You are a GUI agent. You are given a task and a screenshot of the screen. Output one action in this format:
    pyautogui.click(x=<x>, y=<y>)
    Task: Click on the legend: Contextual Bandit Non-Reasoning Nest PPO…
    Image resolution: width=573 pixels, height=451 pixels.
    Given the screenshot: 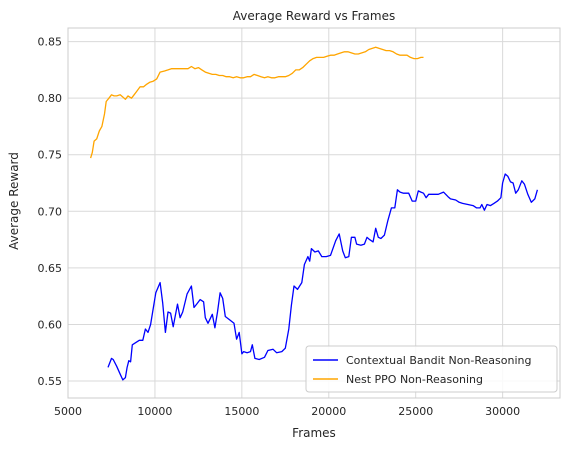 What is the action you would take?
    pyautogui.click(x=431, y=369)
    